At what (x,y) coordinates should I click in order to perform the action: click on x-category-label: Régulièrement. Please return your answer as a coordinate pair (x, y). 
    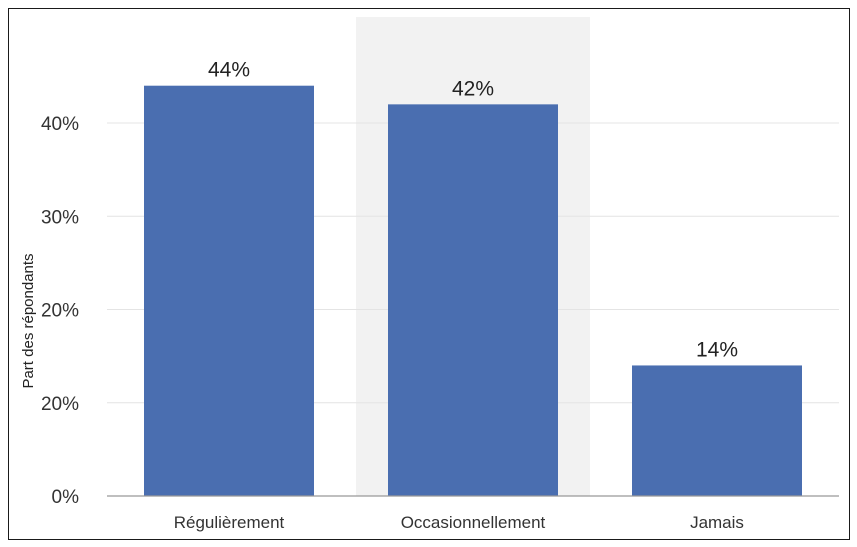
    Looking at the image, I should click on (229, 522).